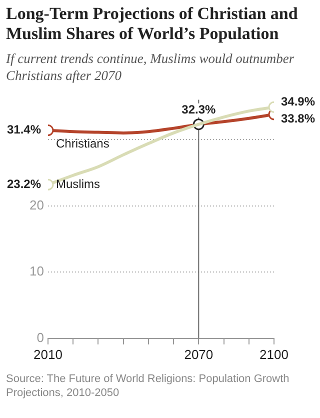 The image size is (320, 418). Describe the element at coordinates (48, 354) in the screenshot. I see `x-tick-label: 2010` at that location.